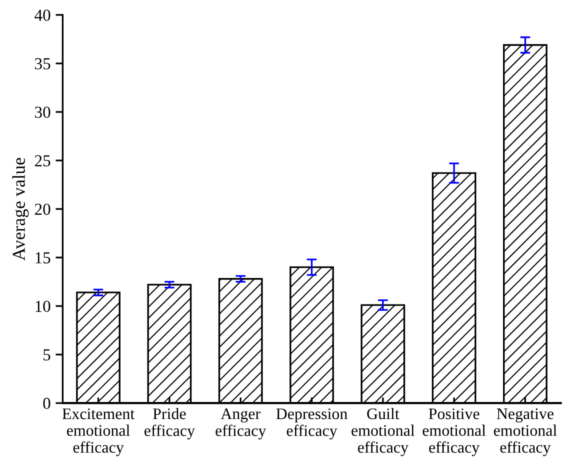  What do you see at coordinates (312, 424) in the screenshot?
I see `x-tick-label: Depression efficacy` at bounding box center [312, 424].